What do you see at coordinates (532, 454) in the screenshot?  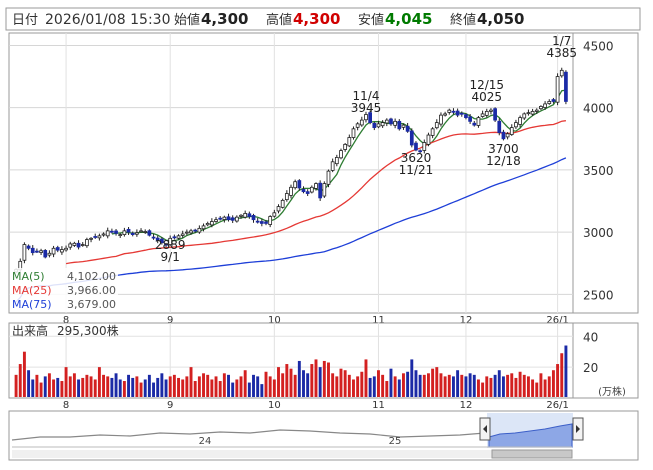 I see `navigator-scroll-thumb` at bounding box center [532, 454].